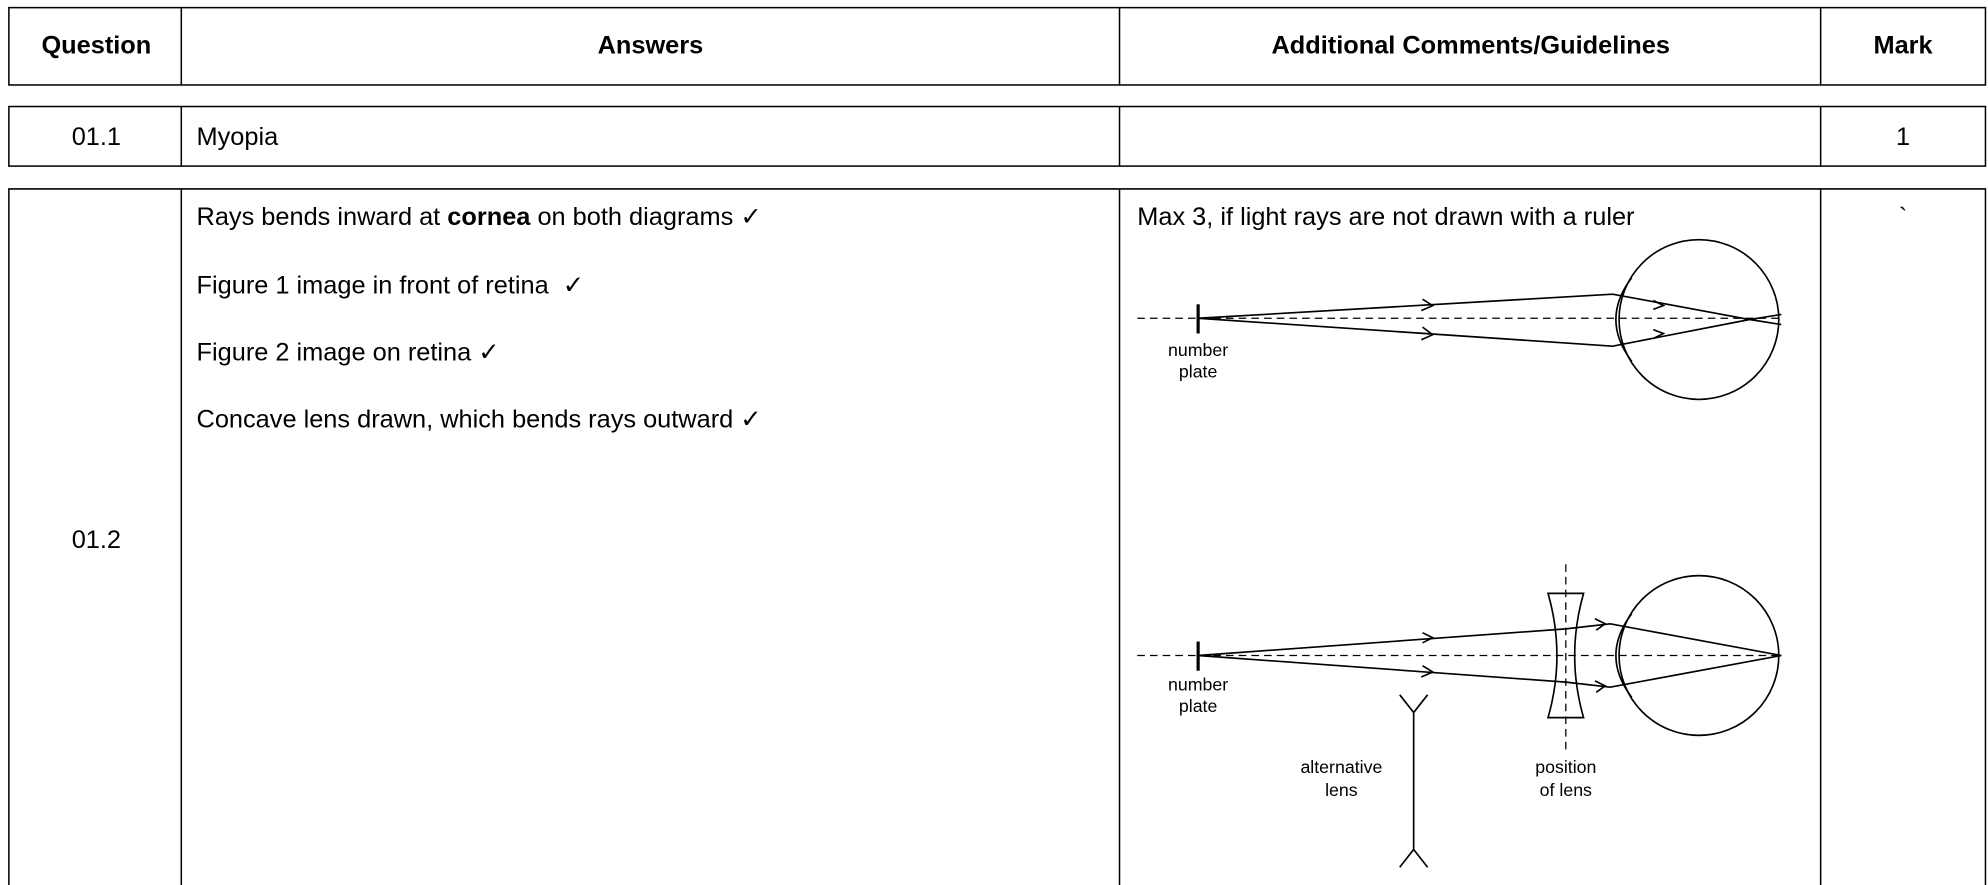  Describe the element at coordinates (651, 46) in the screenshot. I see `column-header: Answers` at that location.